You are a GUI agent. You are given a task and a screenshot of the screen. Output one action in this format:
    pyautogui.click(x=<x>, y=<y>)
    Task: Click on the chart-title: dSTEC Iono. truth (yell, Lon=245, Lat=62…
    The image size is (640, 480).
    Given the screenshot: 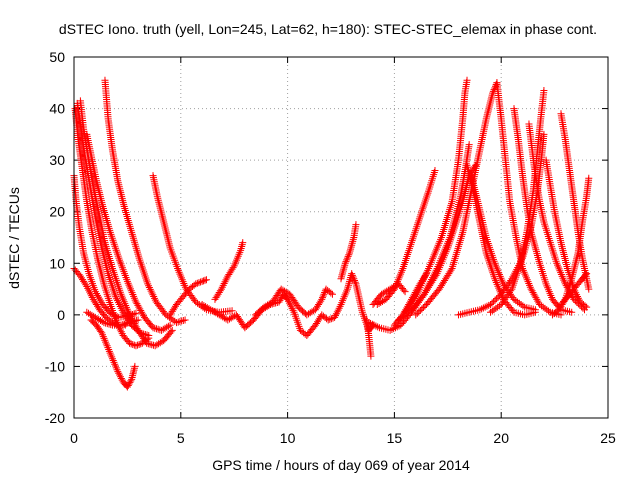 What is the action you would take?
    pyautogui.click(x=328, y=29)
    